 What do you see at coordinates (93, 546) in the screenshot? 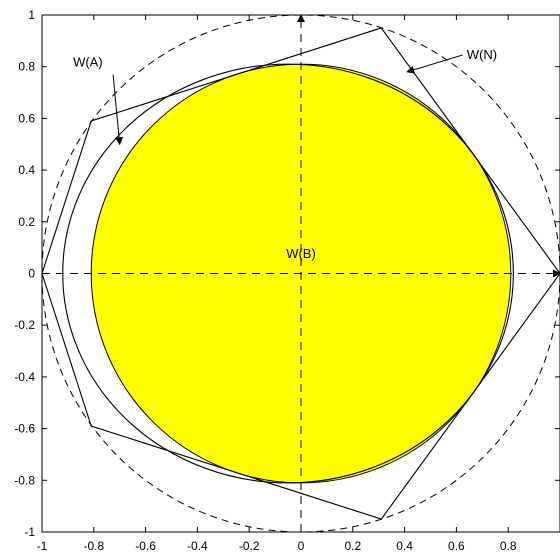
I see `x-tick-label: -0.8` at bounding box center [93, 546].